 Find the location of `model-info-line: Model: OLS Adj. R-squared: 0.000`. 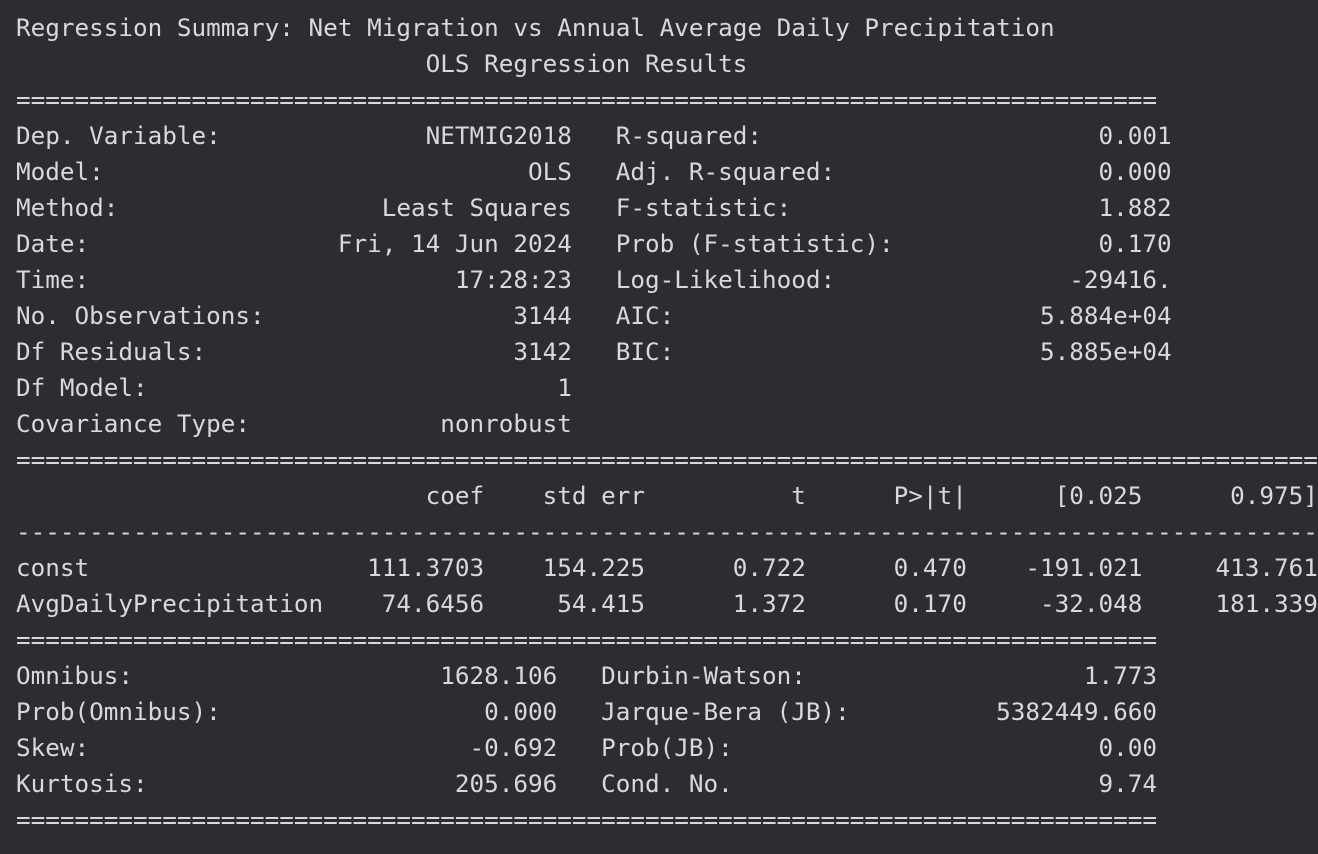

model-info-line: Model: OLS Adj. R-squared: 0.000 is located at coordinates (594, 171).